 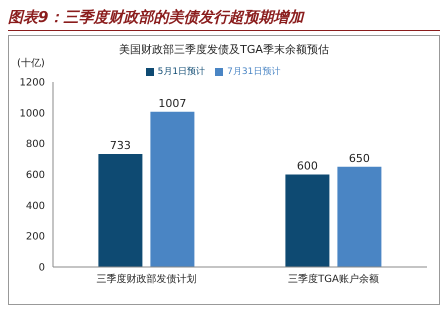 I want to click on y-tick-label: 800, so click(x=35, y=144).